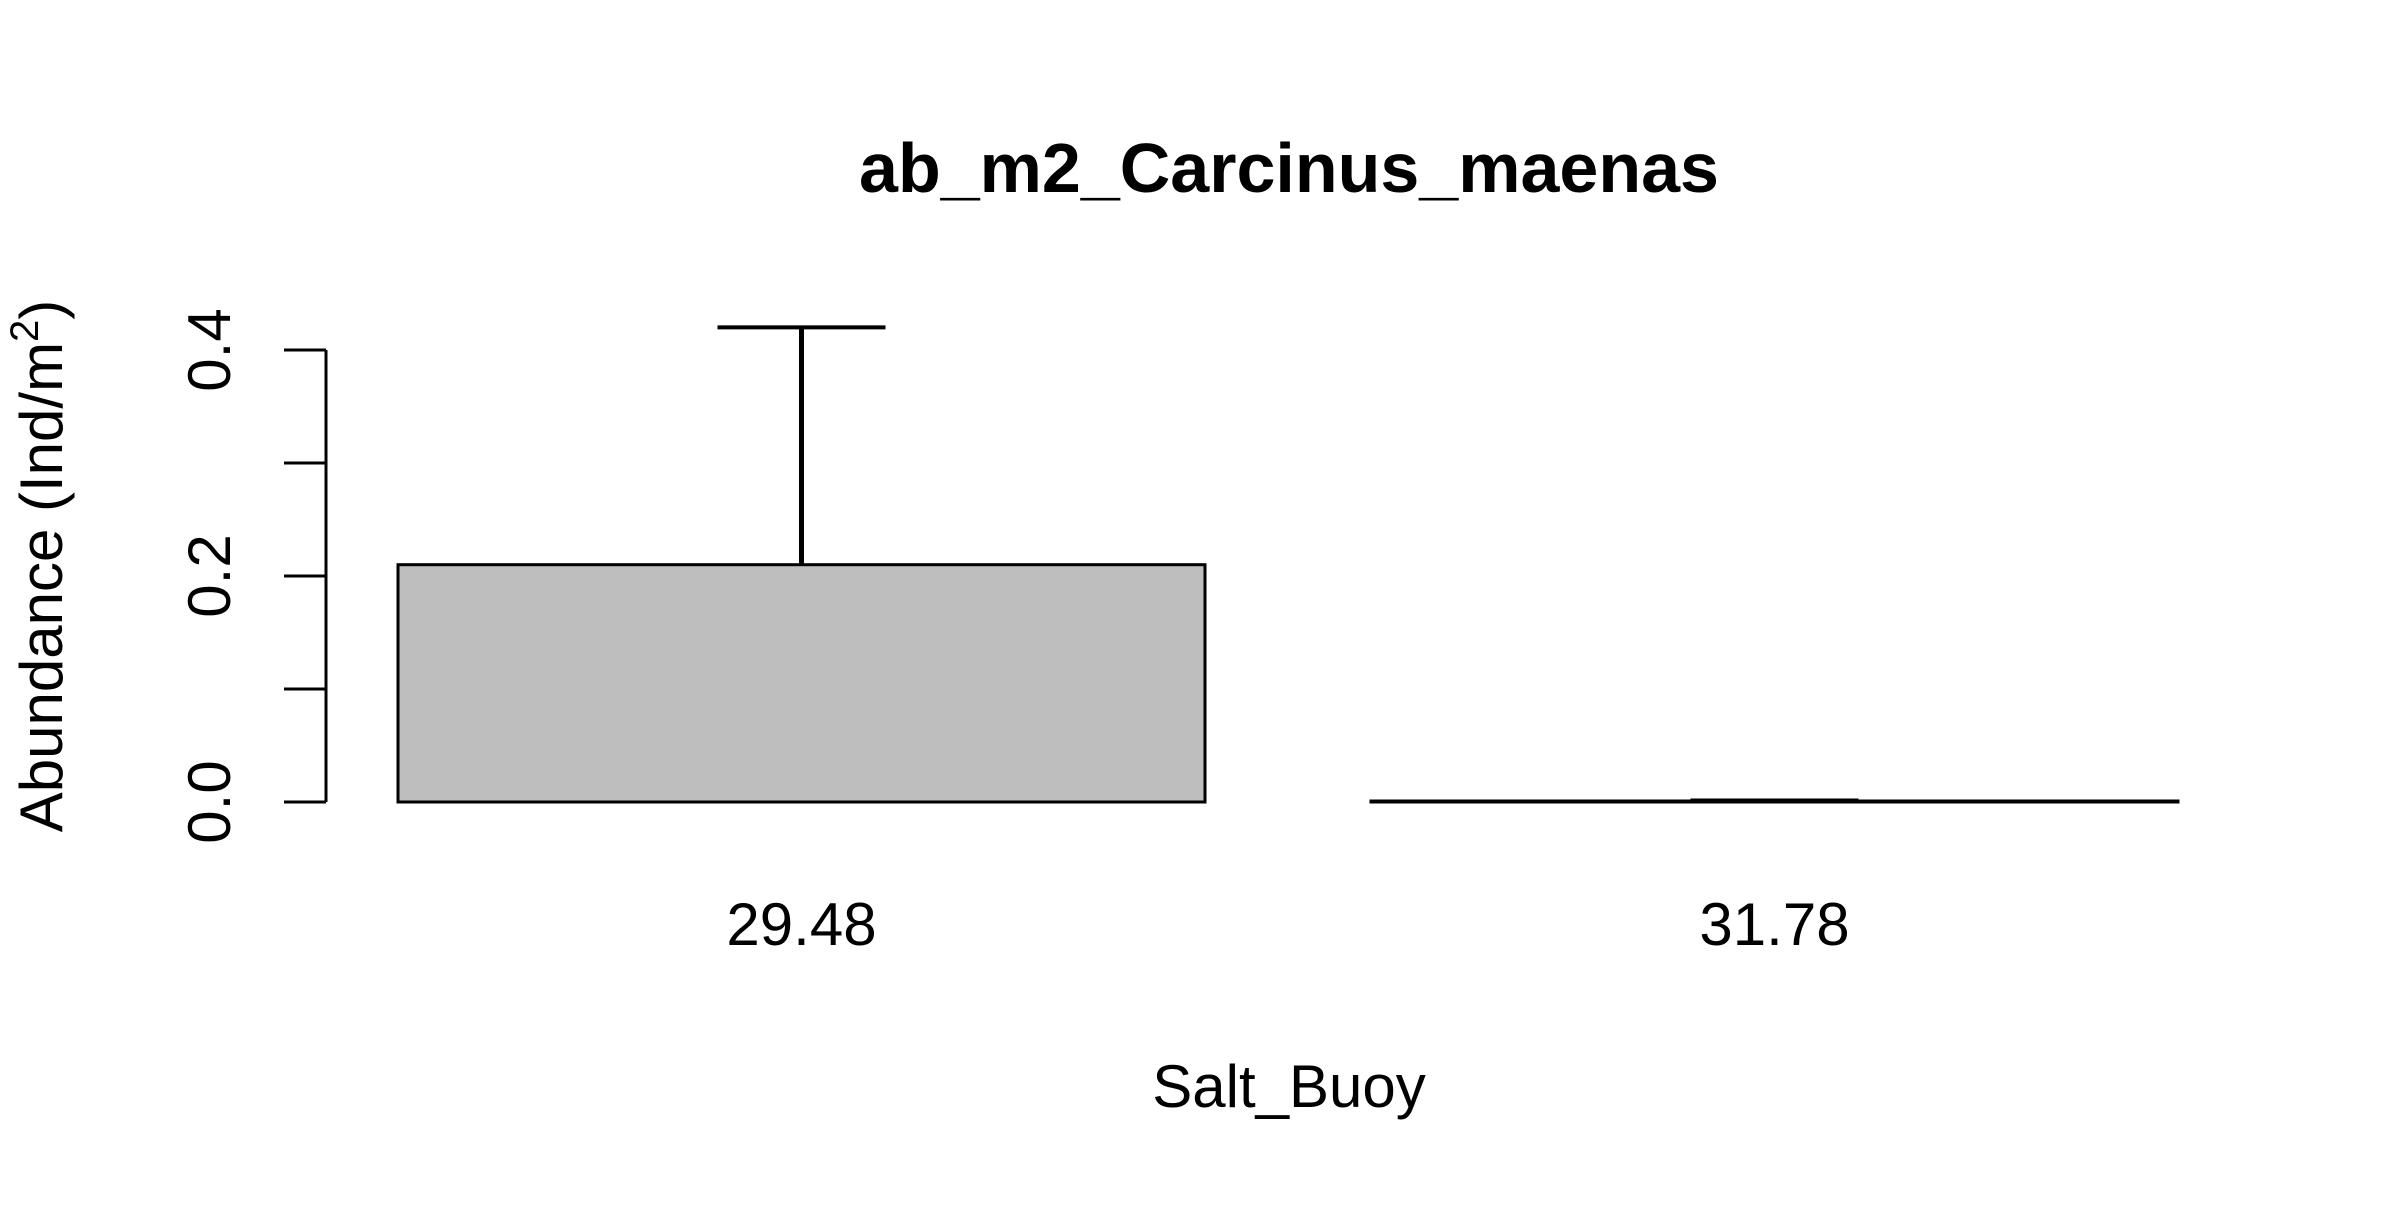  Describe the element at coordinates (209, 575) in the screenshot. I see `y-tick-label: 0.2` at that location.